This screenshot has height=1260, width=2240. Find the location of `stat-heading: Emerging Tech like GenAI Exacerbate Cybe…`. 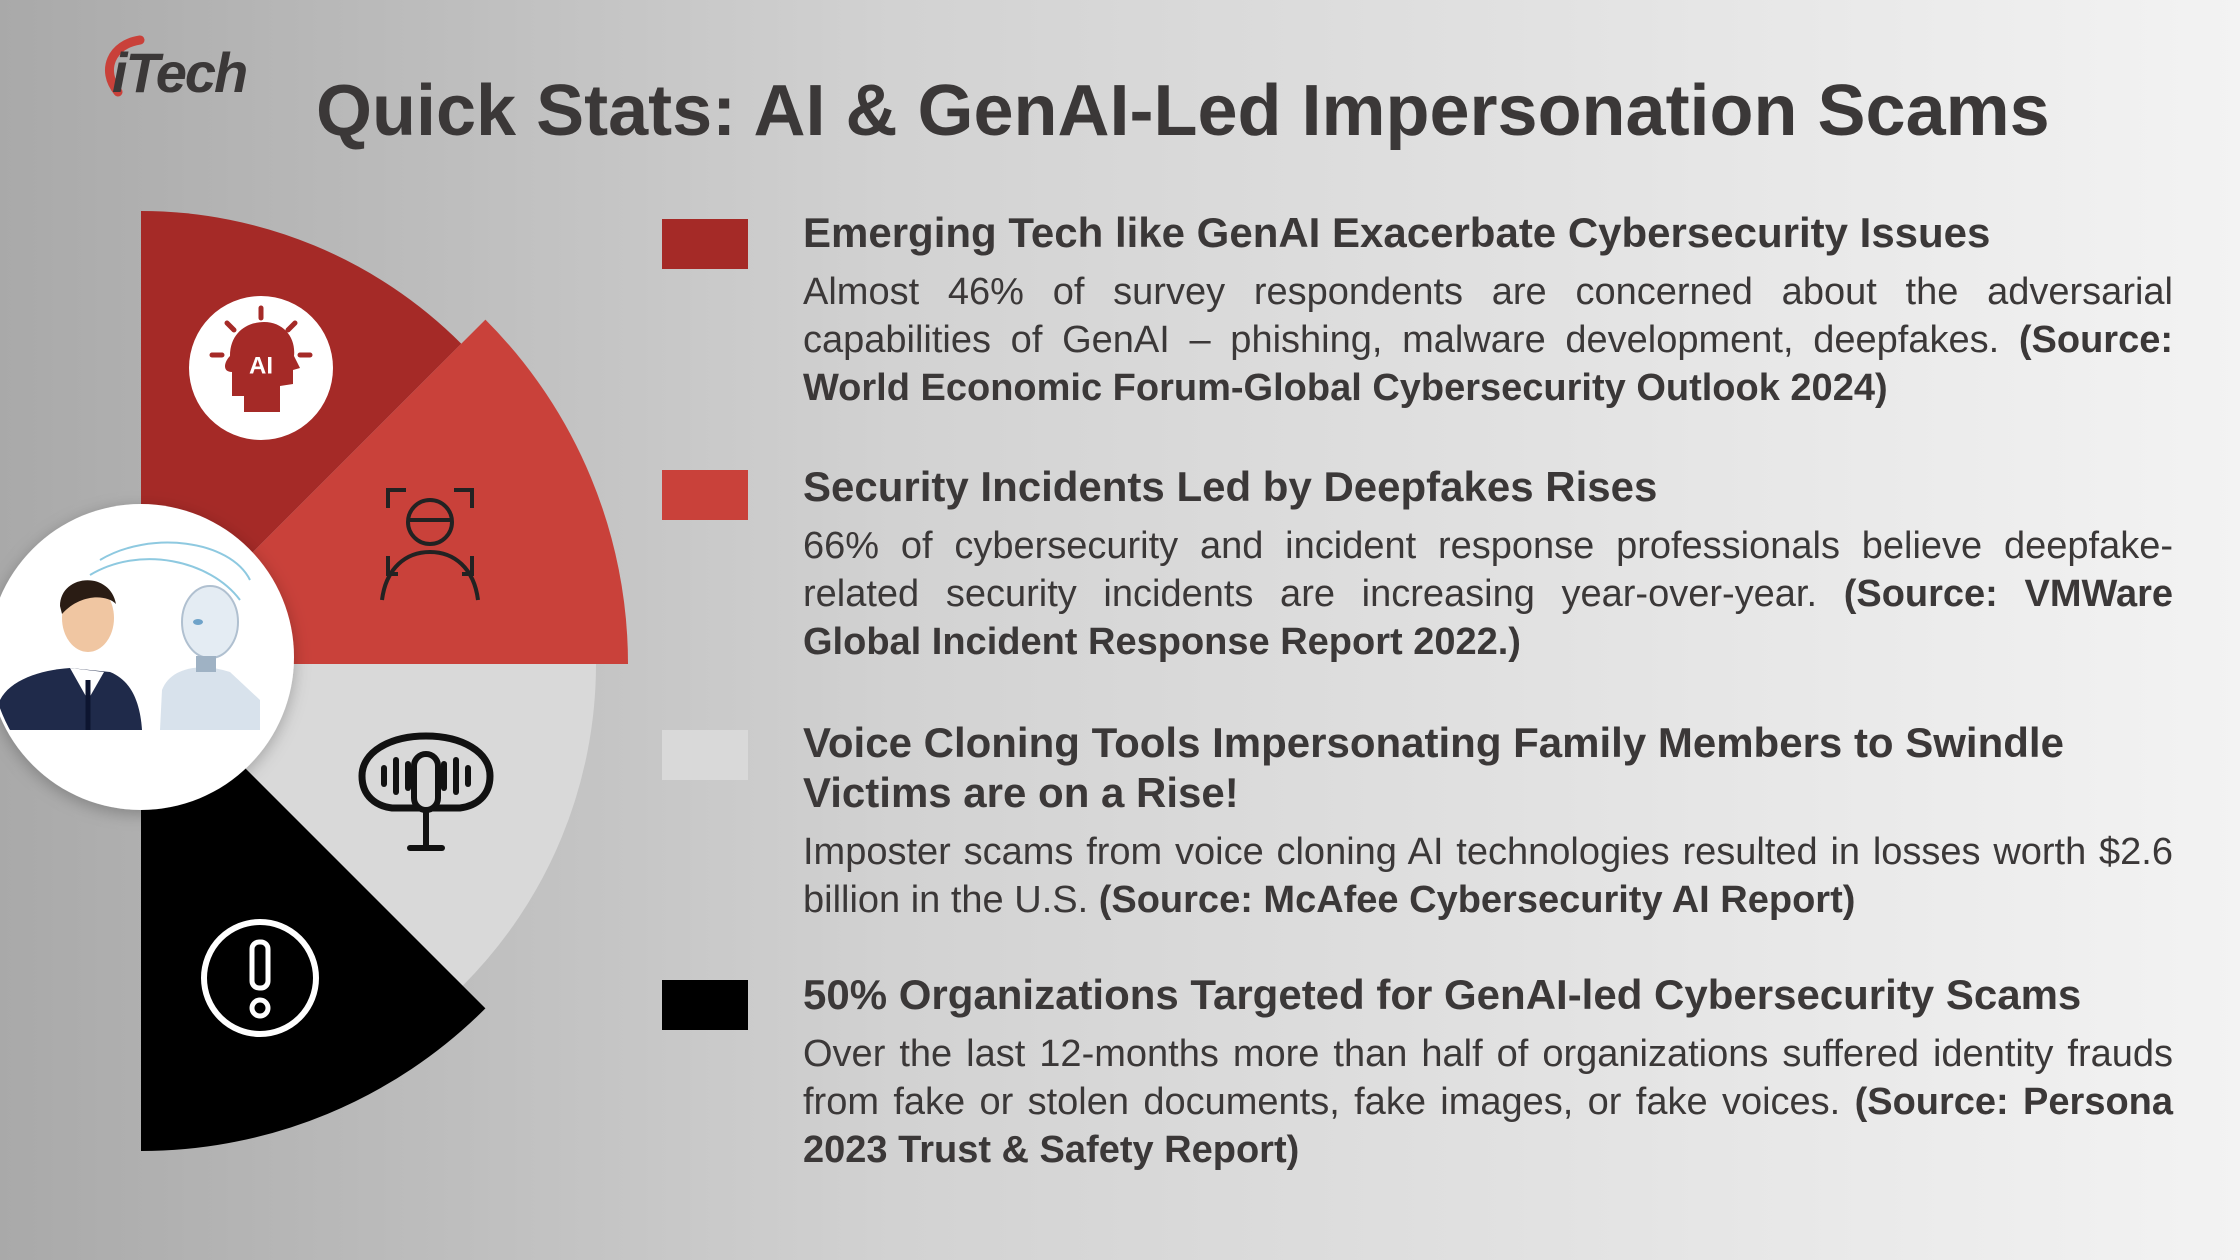

stat-heading: Emerging Tech like GenAI Exacerbate Cybe… is located at coordinates (1397, 232).